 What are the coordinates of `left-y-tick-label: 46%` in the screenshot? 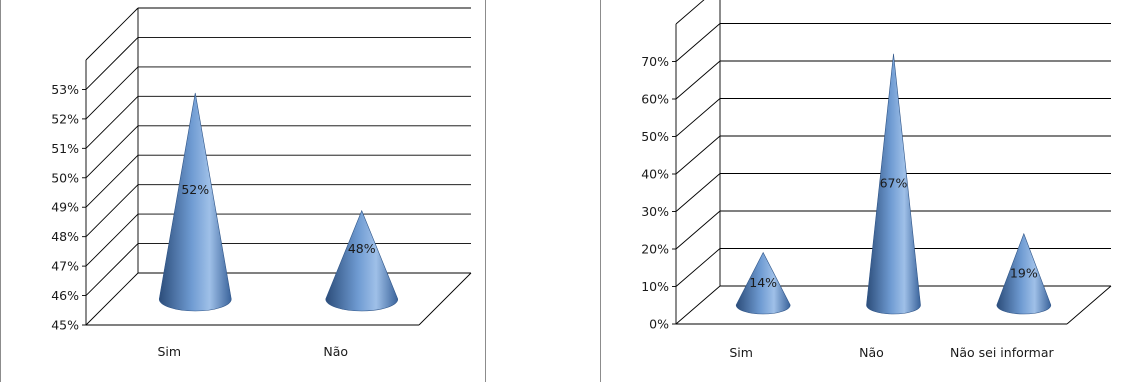 It's located at (65, 295).